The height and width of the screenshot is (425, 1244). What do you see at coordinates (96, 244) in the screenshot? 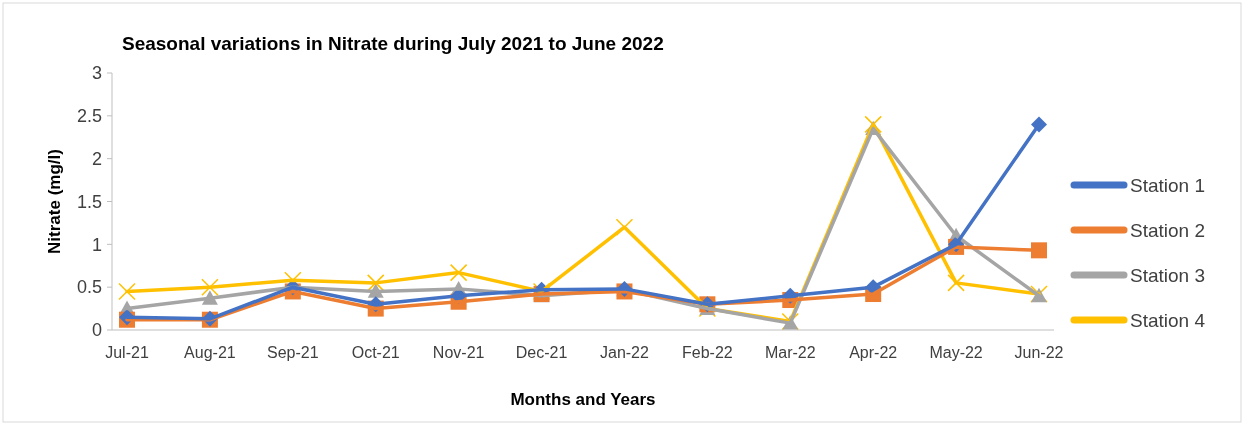
I see `y-tick-label: 1` at bounding box center [96, 244].